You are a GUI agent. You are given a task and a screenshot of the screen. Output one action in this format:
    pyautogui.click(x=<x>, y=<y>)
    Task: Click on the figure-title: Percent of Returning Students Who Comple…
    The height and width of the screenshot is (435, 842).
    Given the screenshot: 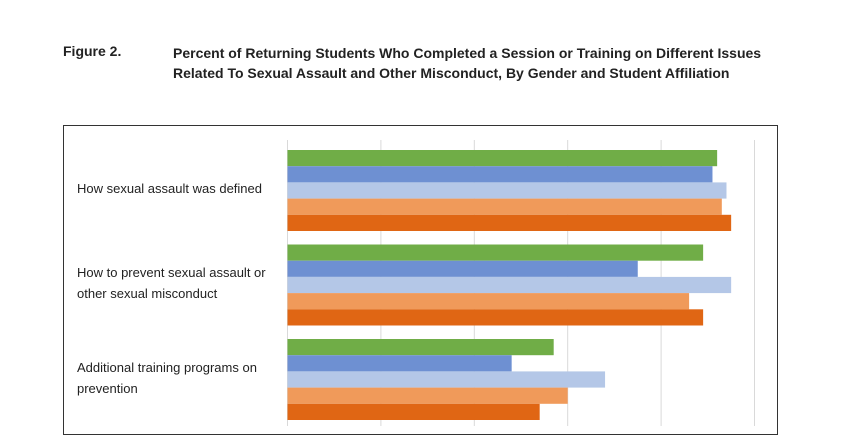 What is the action you would take?
    pyautogui.click(x=467, y=63)
    